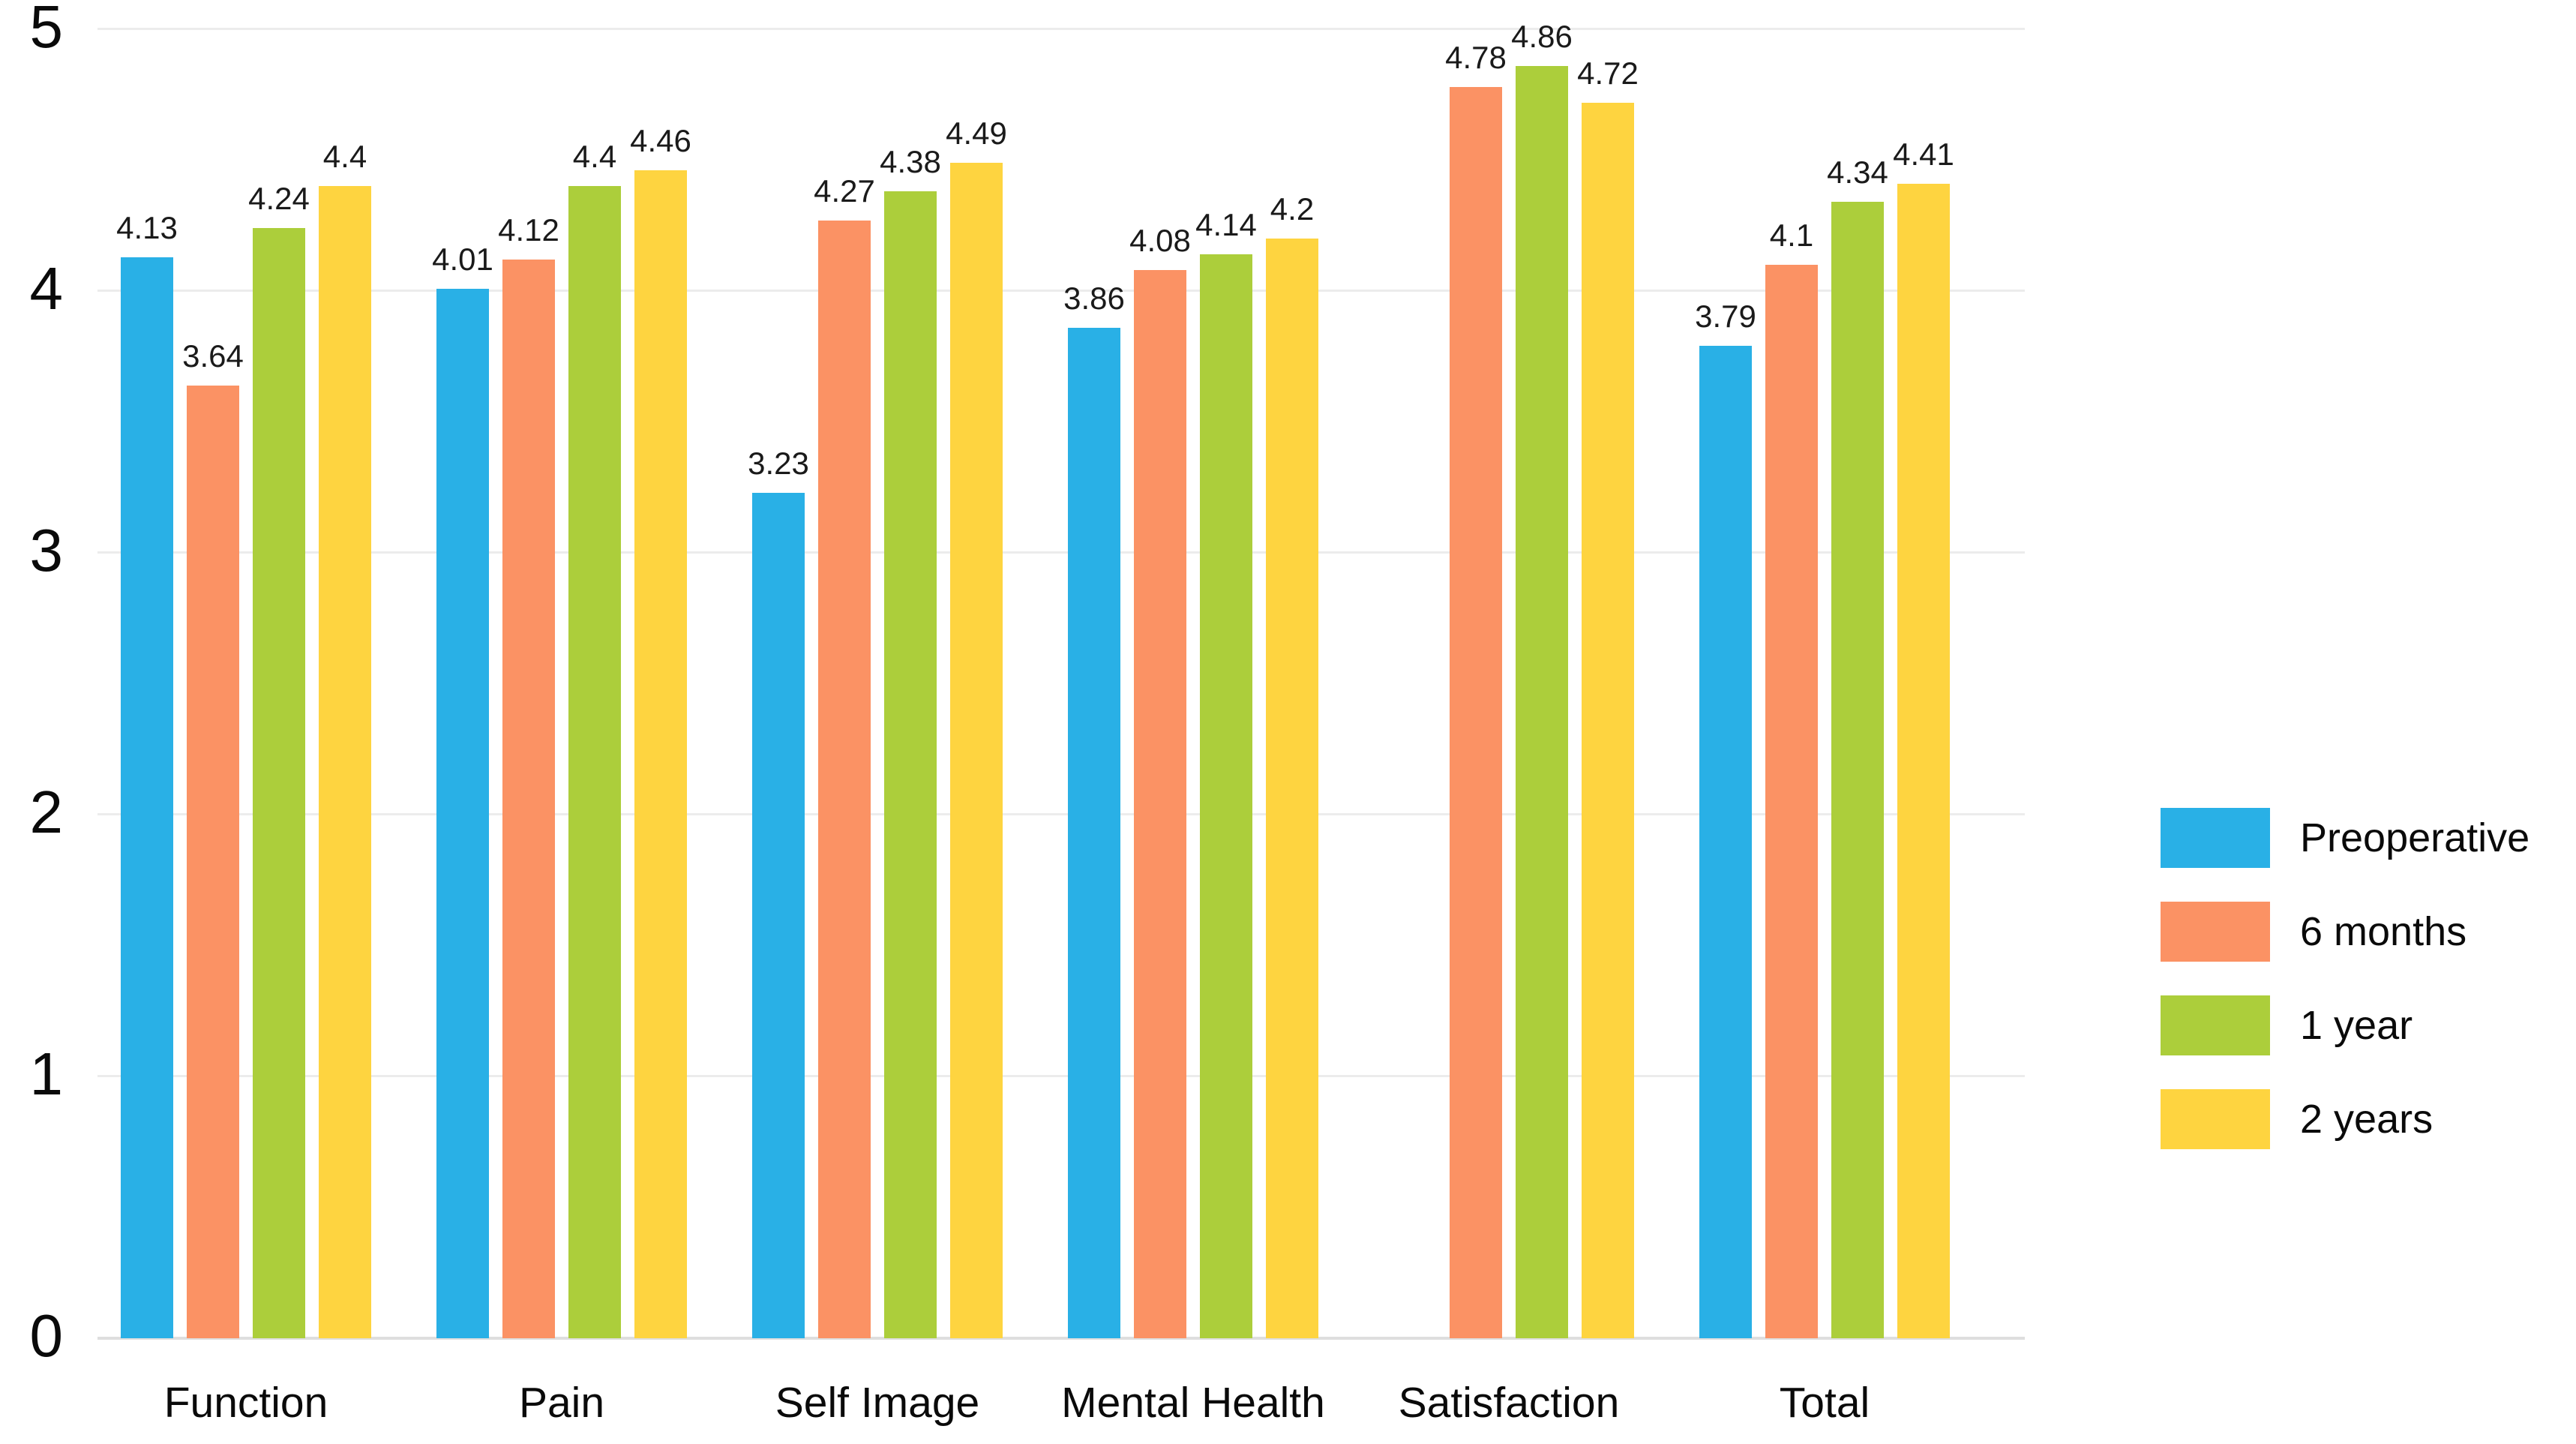 This screenshot has height=1444, width=2576. Describe the element at coordinates (1476, 57) in the screenshot. I see `bar-value-label: 4.78` at that location.